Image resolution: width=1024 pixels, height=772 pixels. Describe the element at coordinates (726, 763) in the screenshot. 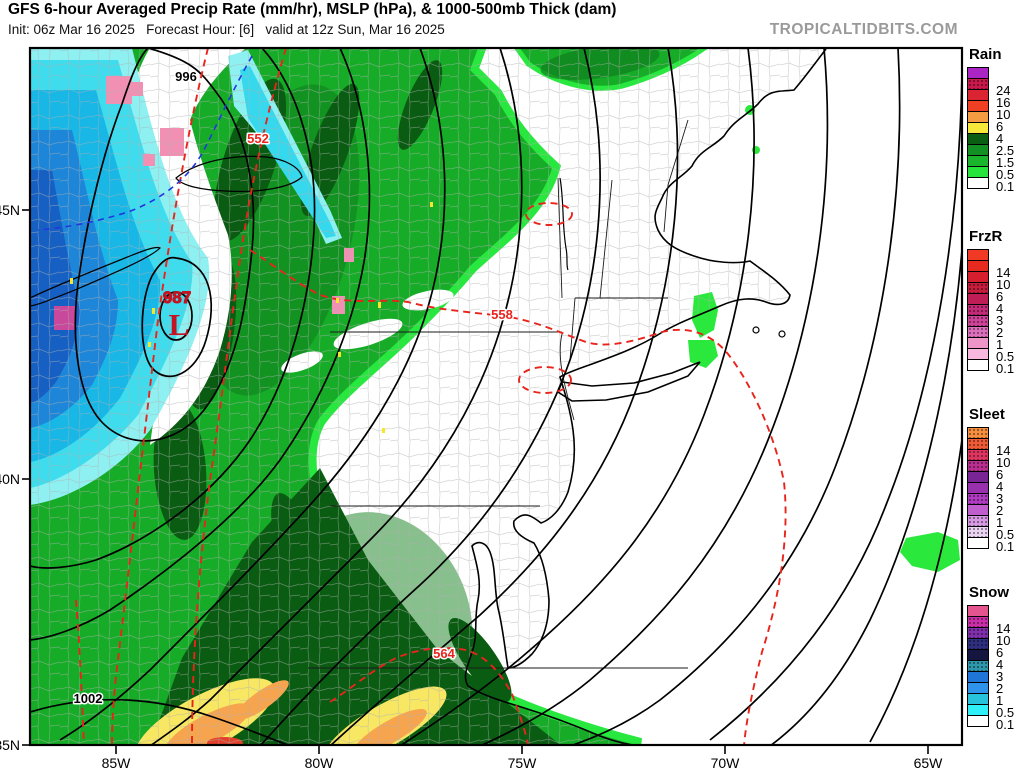

I see `lon-label: 70W` at that location.